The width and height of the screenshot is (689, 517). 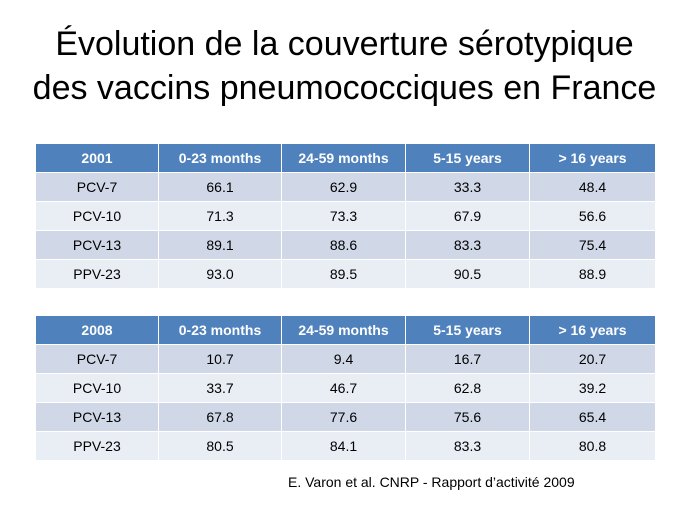 I want to click on header-year: 2008, so click(x=97, y=330).